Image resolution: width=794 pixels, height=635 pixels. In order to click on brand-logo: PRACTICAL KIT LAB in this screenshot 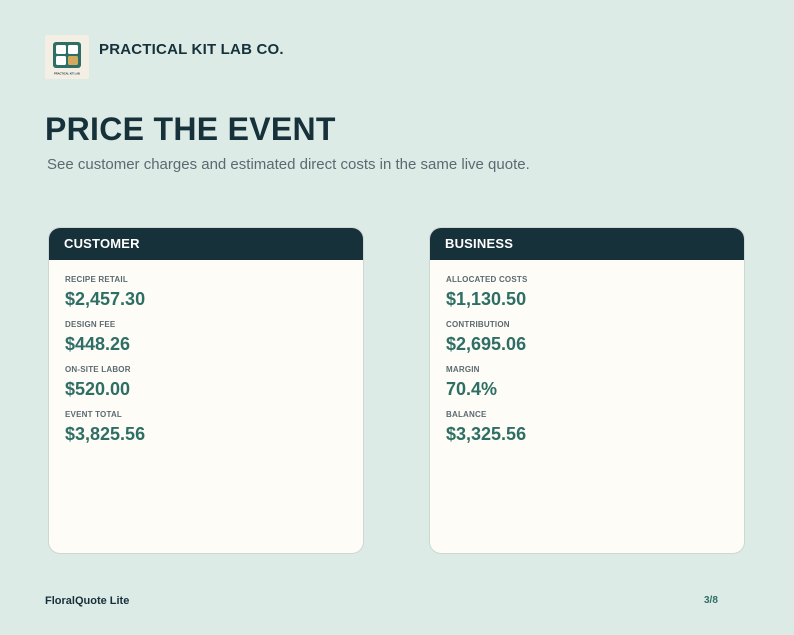, I will do `click(67, 57)`.